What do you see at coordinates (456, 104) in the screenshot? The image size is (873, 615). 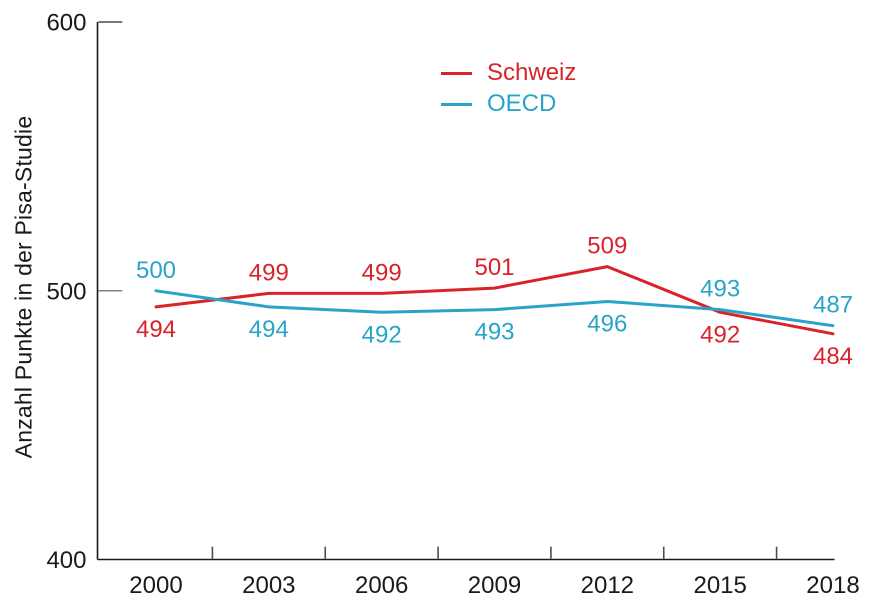 I see `legend-line-sample-oecd` at bounding box center [456, 104].